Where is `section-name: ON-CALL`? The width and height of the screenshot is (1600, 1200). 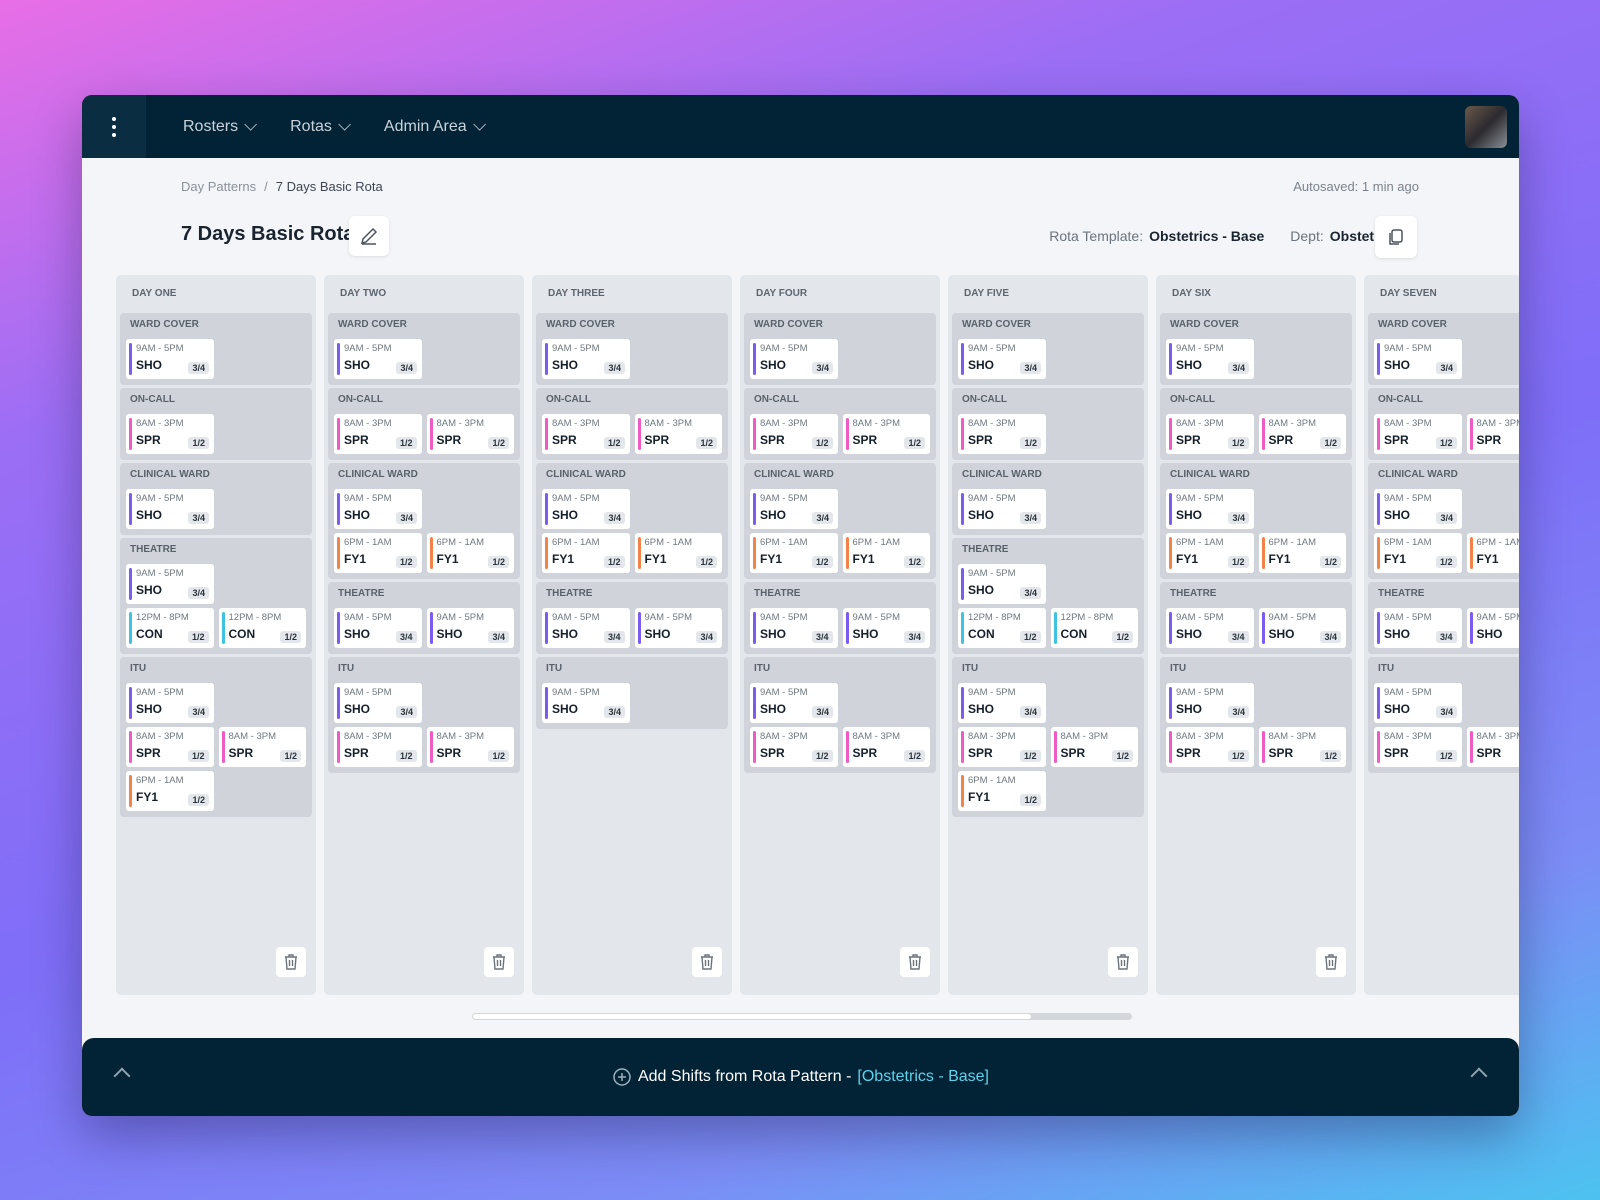 section-name: ON-CALL is located at coordinates (1192, 399).